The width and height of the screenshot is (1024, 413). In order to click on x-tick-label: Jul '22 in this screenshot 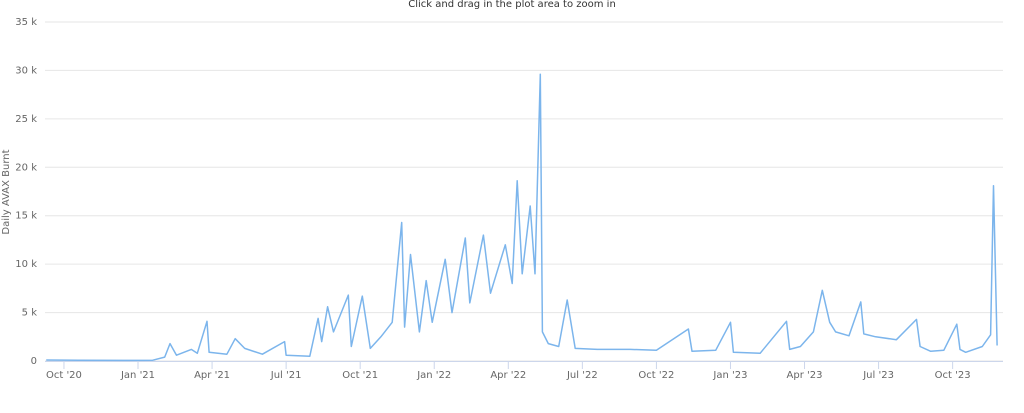, I will do `click(582, 375)`.